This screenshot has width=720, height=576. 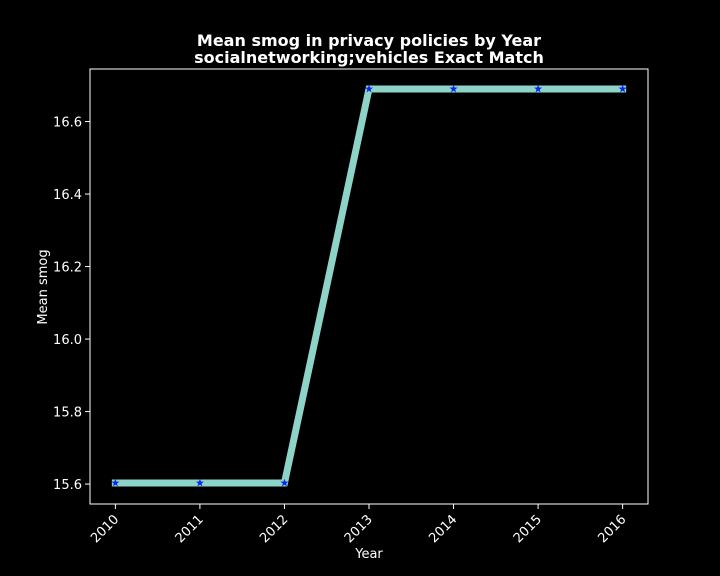 I want to click on y-tick-label: 16.0, so click(x=67, y=340).